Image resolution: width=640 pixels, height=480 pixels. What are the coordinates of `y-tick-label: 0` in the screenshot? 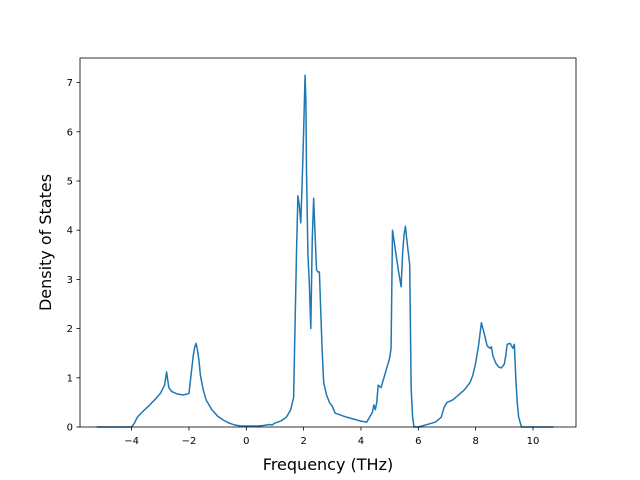 It's located at (70, 428).